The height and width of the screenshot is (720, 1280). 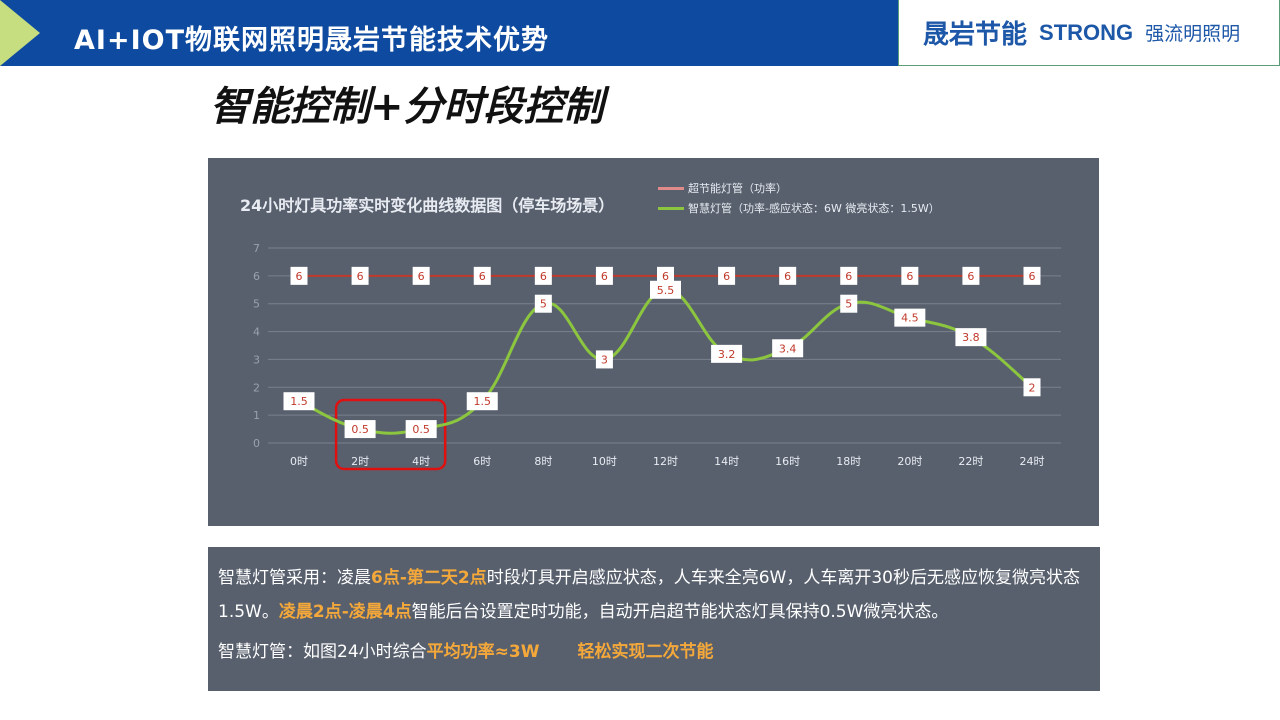 What do you see at coordinates (294, 578) in the screenshot?
I see `note-text: 智慧灯管采用：凌晨` at bounding box center [294, 578].